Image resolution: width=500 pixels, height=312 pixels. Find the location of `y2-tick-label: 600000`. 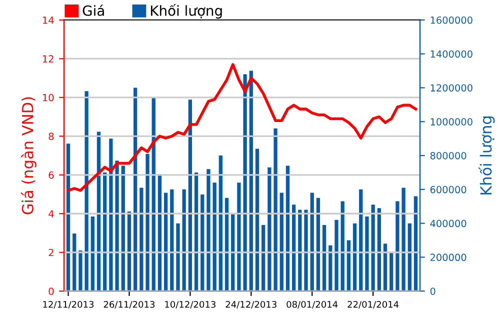

y2-tick-label: 600000 is located at coordinates (448, 190).